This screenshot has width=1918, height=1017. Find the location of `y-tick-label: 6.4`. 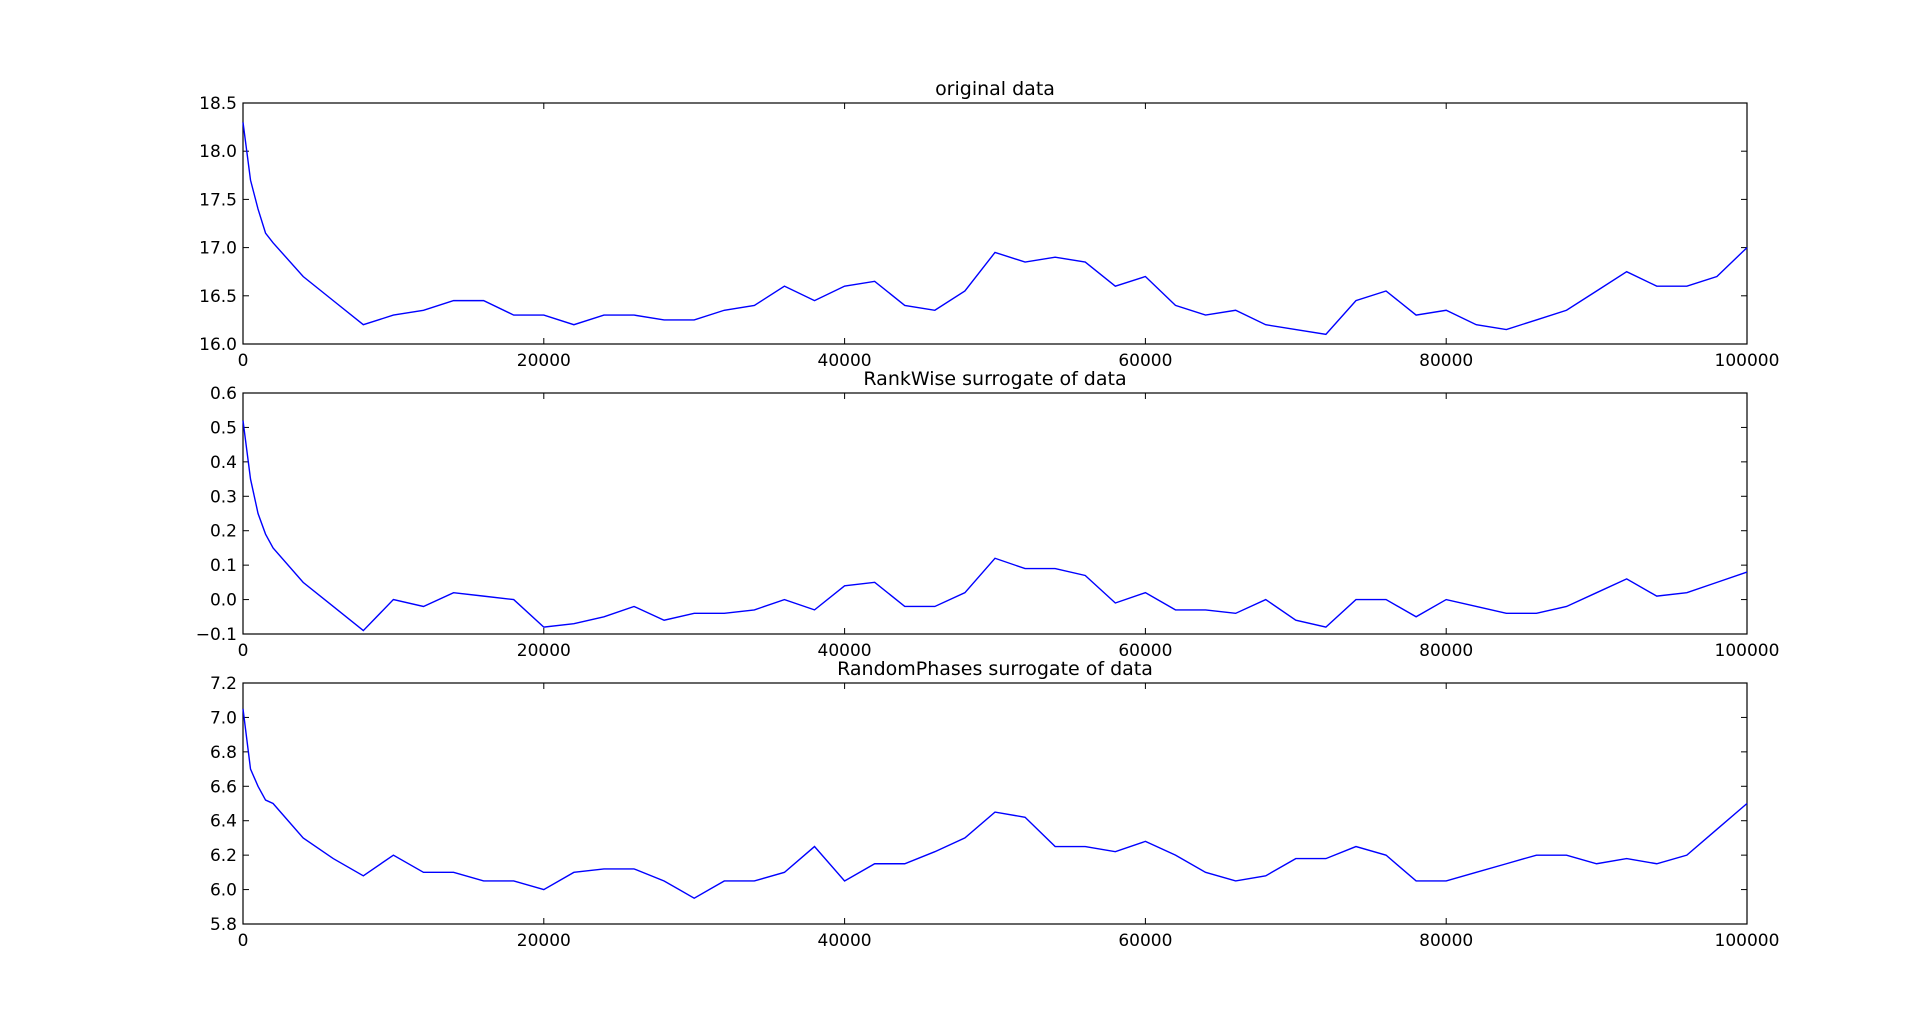

y-tick-label: 6.4 is located at coordinates (223, 822).